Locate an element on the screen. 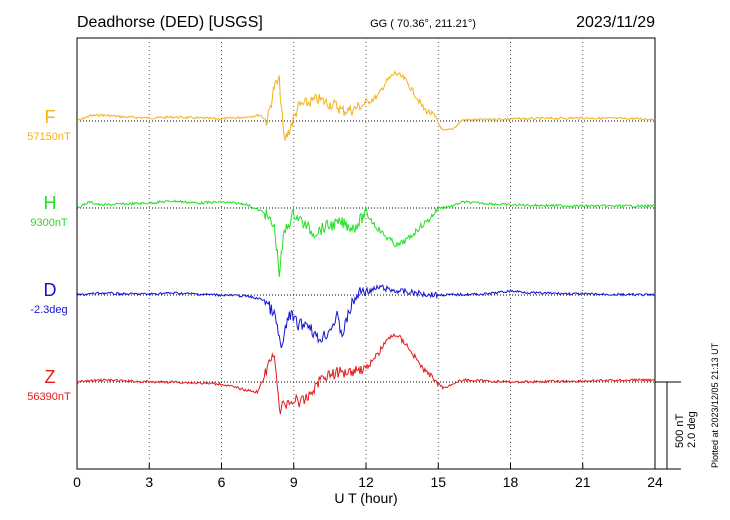 Image resolution: width=730 pixels, height=520 pixels. x-tick-label-12: 12 is located at coordinates (366, 482).